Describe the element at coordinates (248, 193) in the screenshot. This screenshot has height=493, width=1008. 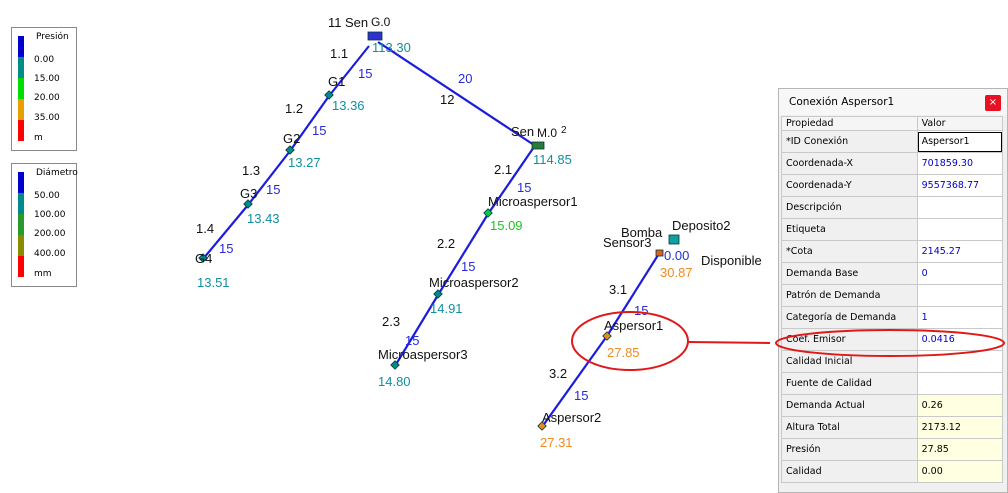
I see `node-g3-label: G3` at that location.